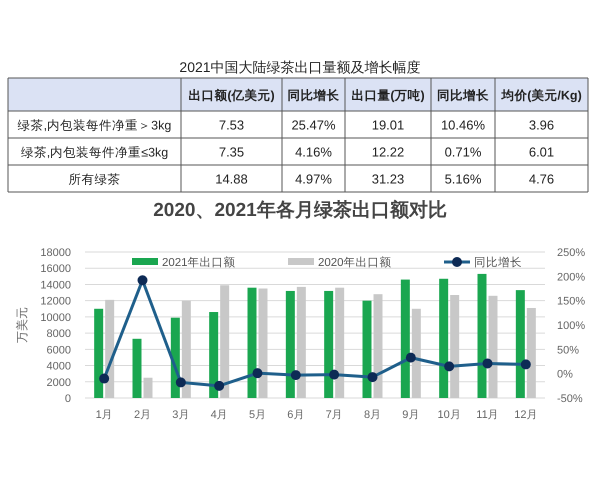 The width and height of the screenshot is (600, 480). What do you see at coordinates (570, 399) in the screenshot?
I see `y2-tick-label: -50%` at bounding box center [570, 399].